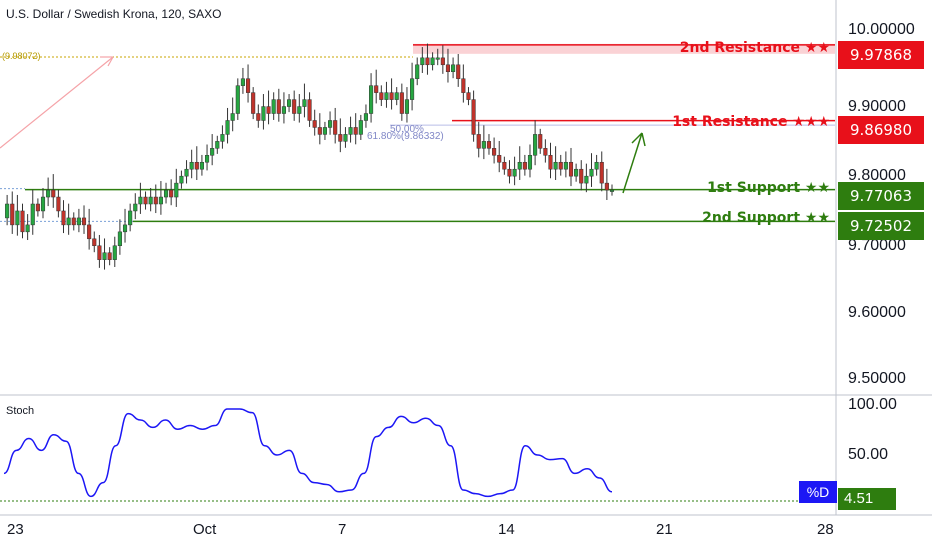 This screenshot has width=932, height=550. I want to click on projection-arrow-head-a, so click(637, 138).